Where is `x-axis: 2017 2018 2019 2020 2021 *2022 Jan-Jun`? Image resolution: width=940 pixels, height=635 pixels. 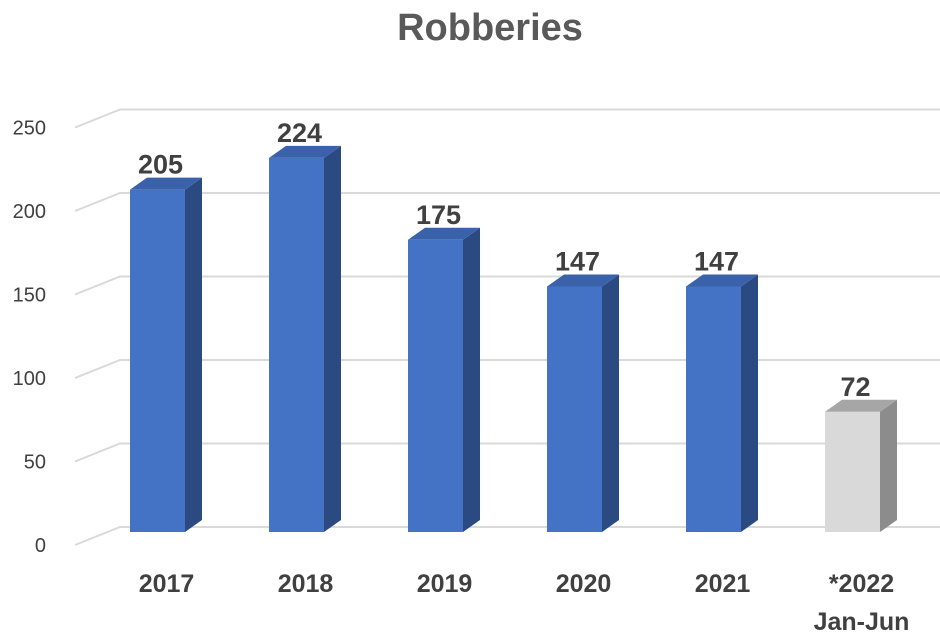 x-axis: 2017 2018 2019 2020 2021 *2022 Jan-Jun is located at coordinates (524, 602).